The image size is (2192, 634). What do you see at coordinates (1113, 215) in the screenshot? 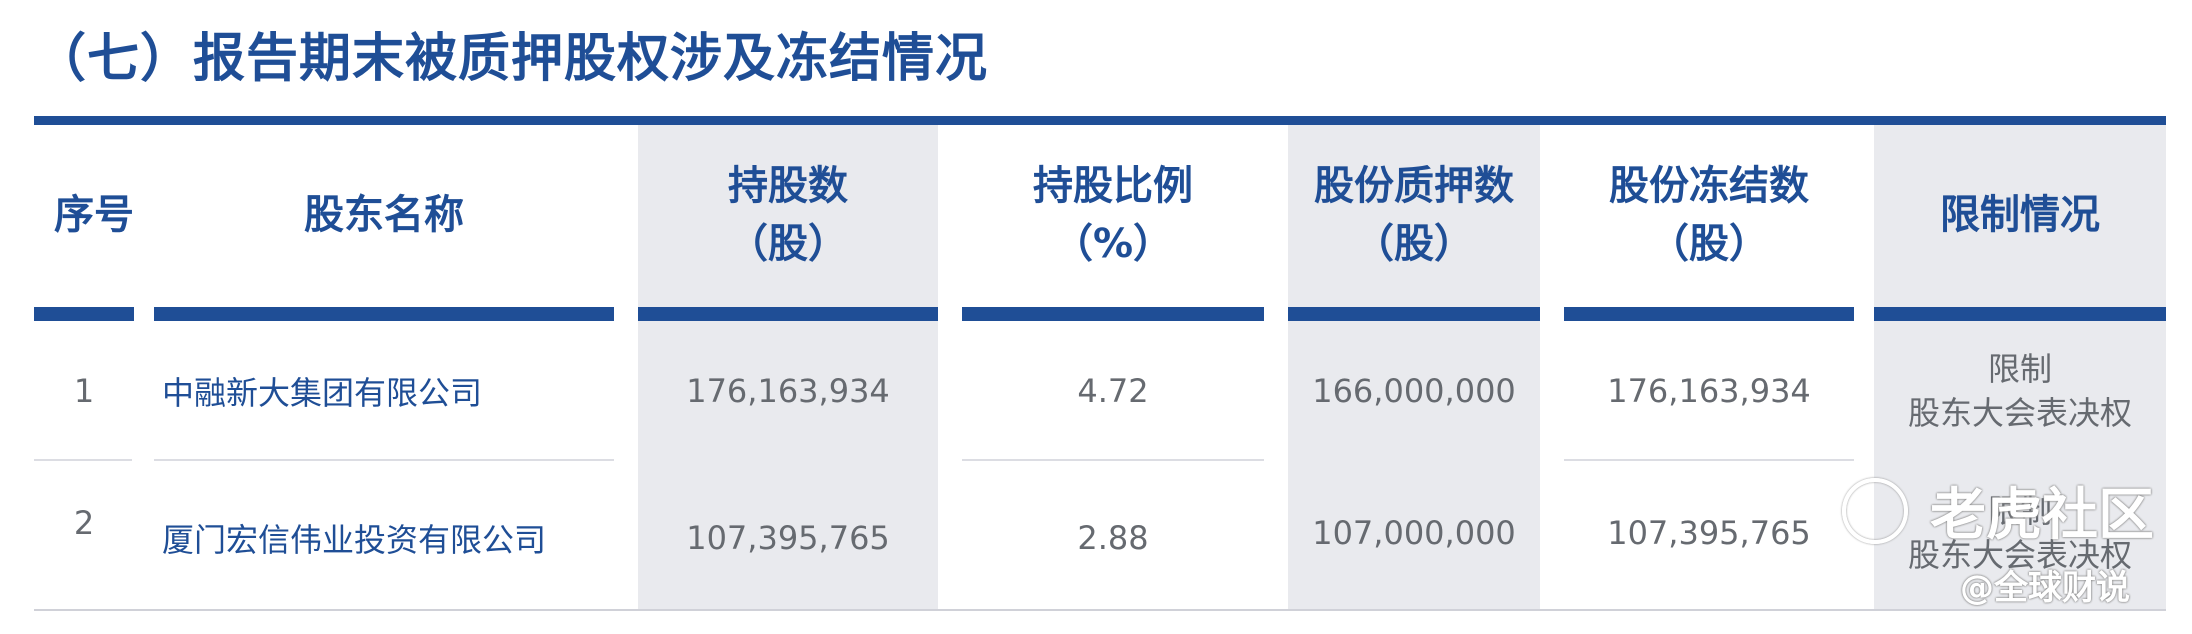
I see `header-ratio: 持股比例 （%）` at bounding box center [1113, 215].